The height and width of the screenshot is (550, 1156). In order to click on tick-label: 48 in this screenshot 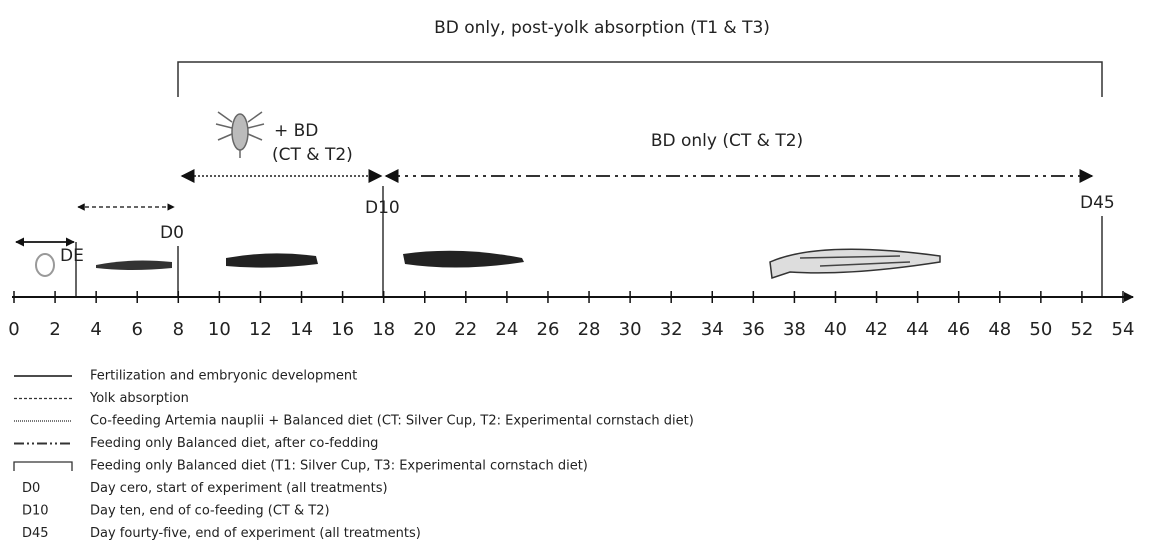, I will do `click(999, 329)`.